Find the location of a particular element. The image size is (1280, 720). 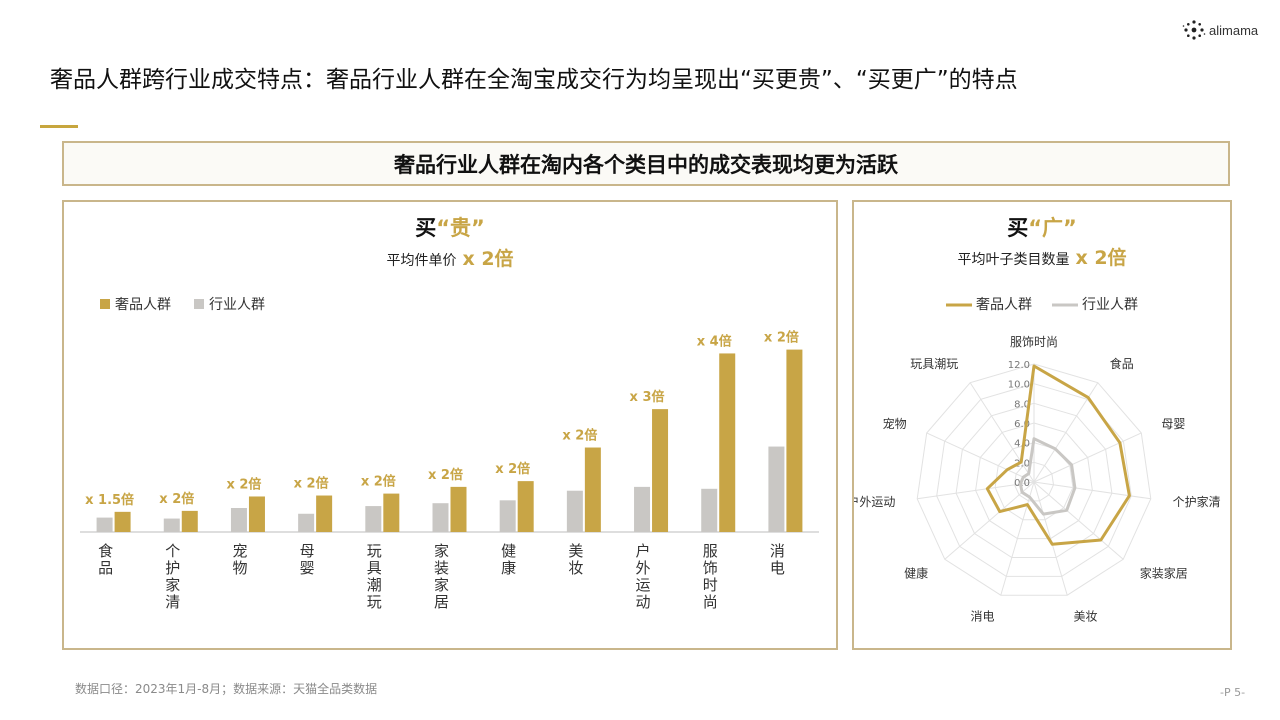

radar-series-luxury is located at coordinates (1058, 455).